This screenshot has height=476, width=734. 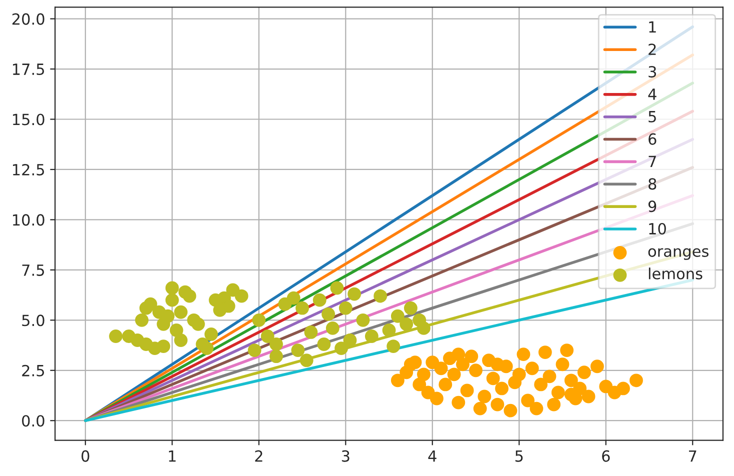 What do you see at coordinates (652, 116) in the screenshot?
I see `legend-label: 5` at bounding box center [652, 116].